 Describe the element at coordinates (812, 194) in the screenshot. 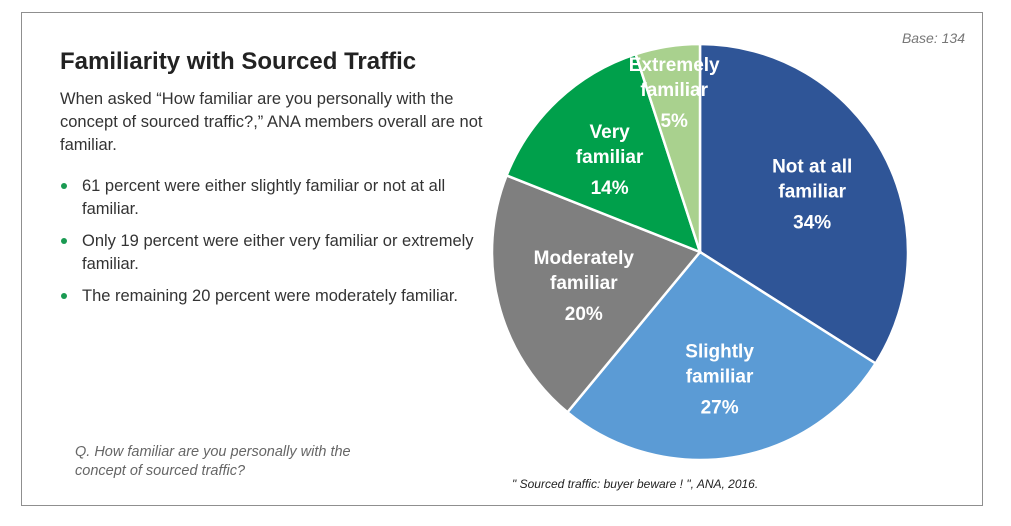

I see `slice-label-not-at-all-familiar: Not at all familiar 34%` at that location.